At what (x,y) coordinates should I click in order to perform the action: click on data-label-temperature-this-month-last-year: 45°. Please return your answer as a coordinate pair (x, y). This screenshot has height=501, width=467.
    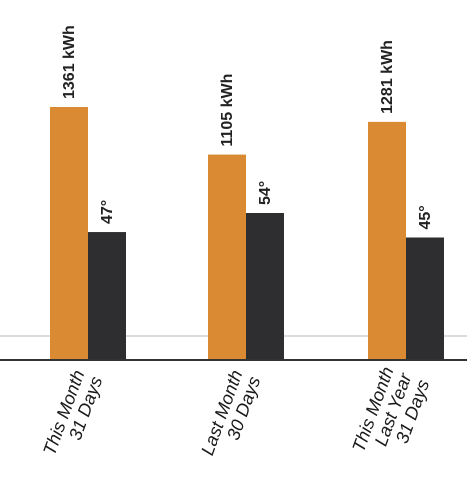
    Looking at the image, I should click on (425, 217).